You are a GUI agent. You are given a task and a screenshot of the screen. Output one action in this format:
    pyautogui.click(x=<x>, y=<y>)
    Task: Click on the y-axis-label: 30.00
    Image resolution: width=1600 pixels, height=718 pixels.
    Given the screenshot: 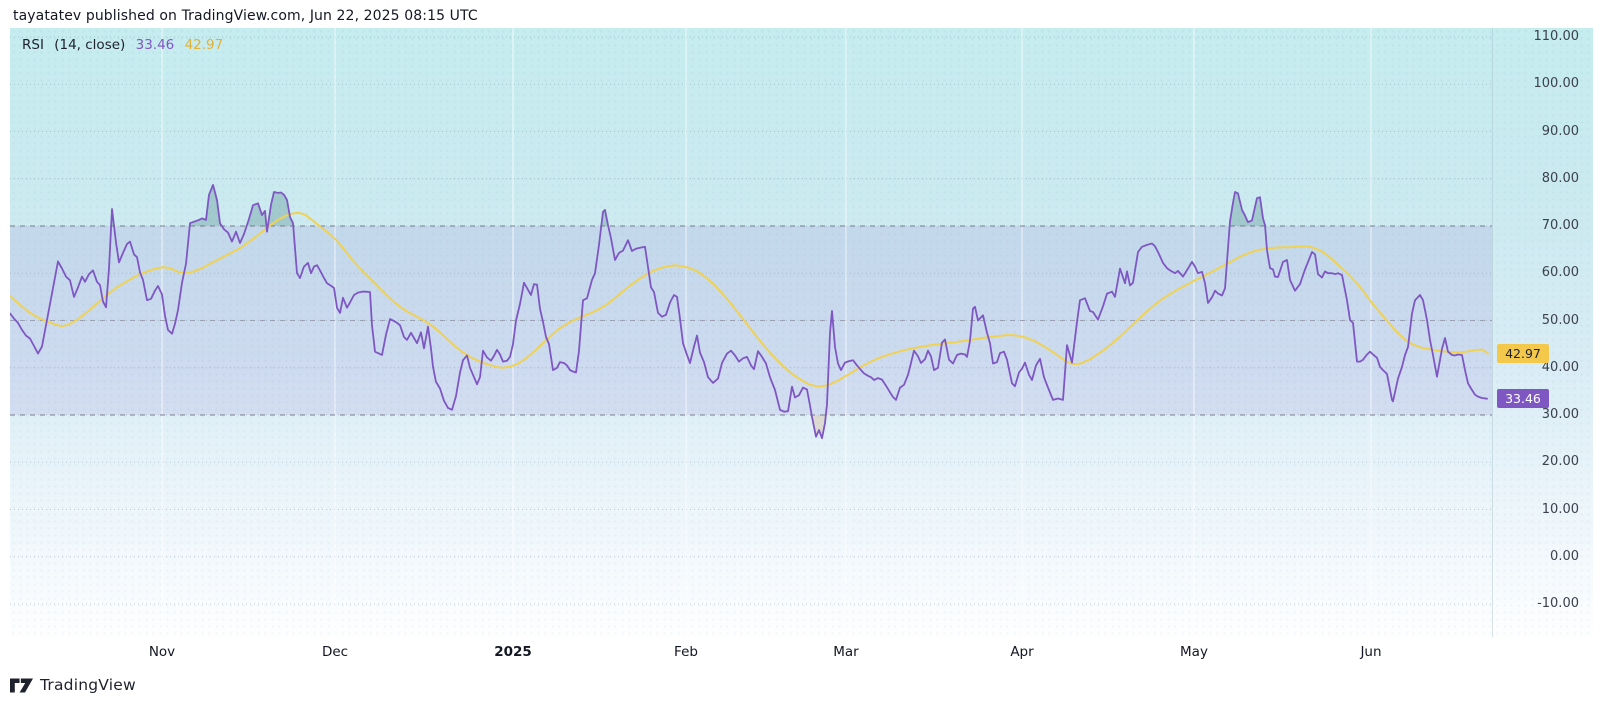 What is the action you would take?
    pyautogui.click(x=1560, y=414)
    